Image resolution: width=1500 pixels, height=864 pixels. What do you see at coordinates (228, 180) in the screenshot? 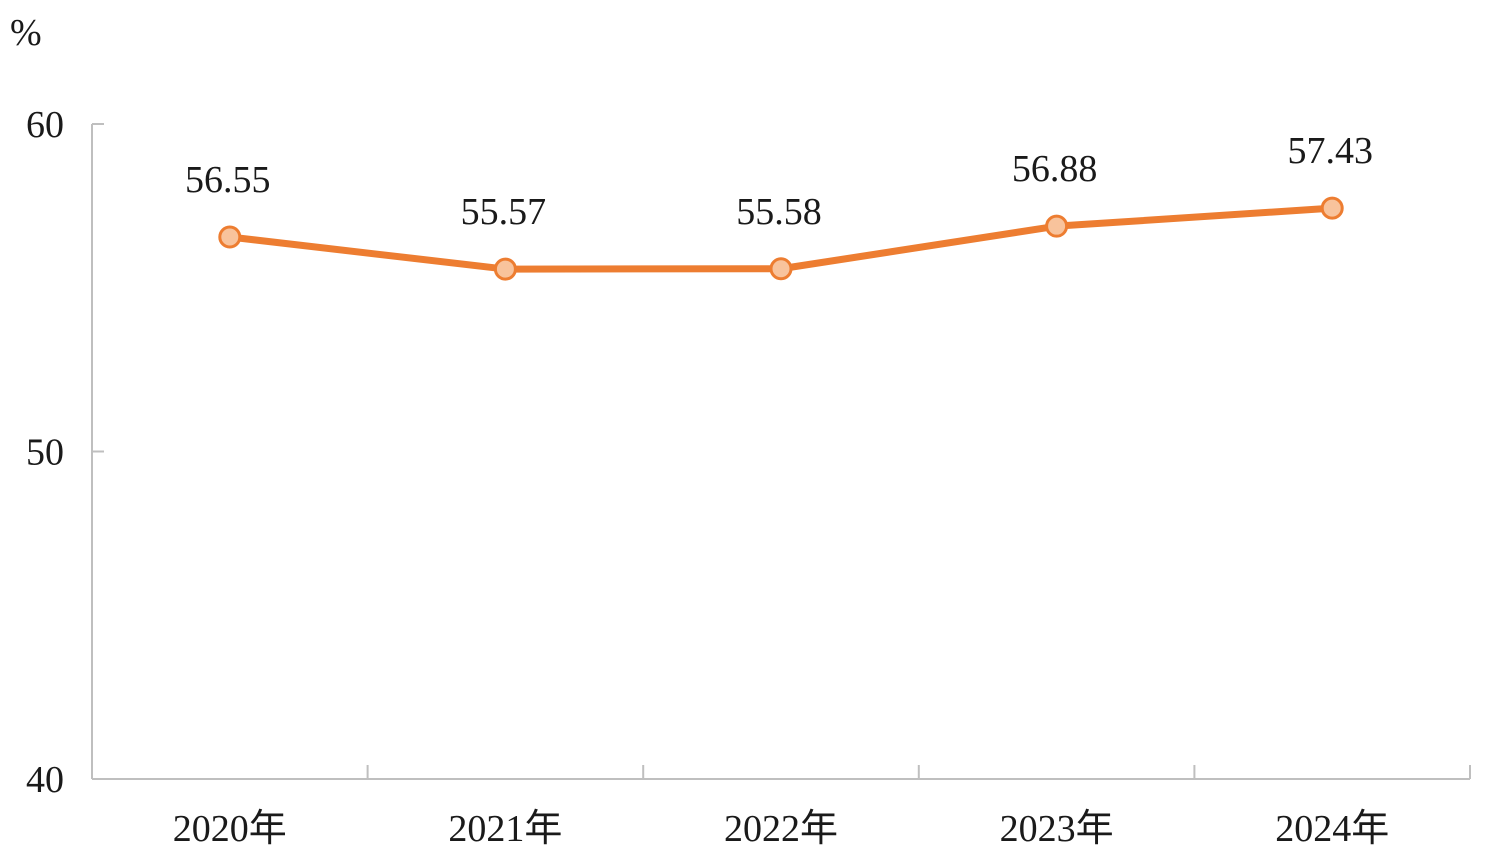
I see `data-label: 56.55` at bounding box center [228, 180].